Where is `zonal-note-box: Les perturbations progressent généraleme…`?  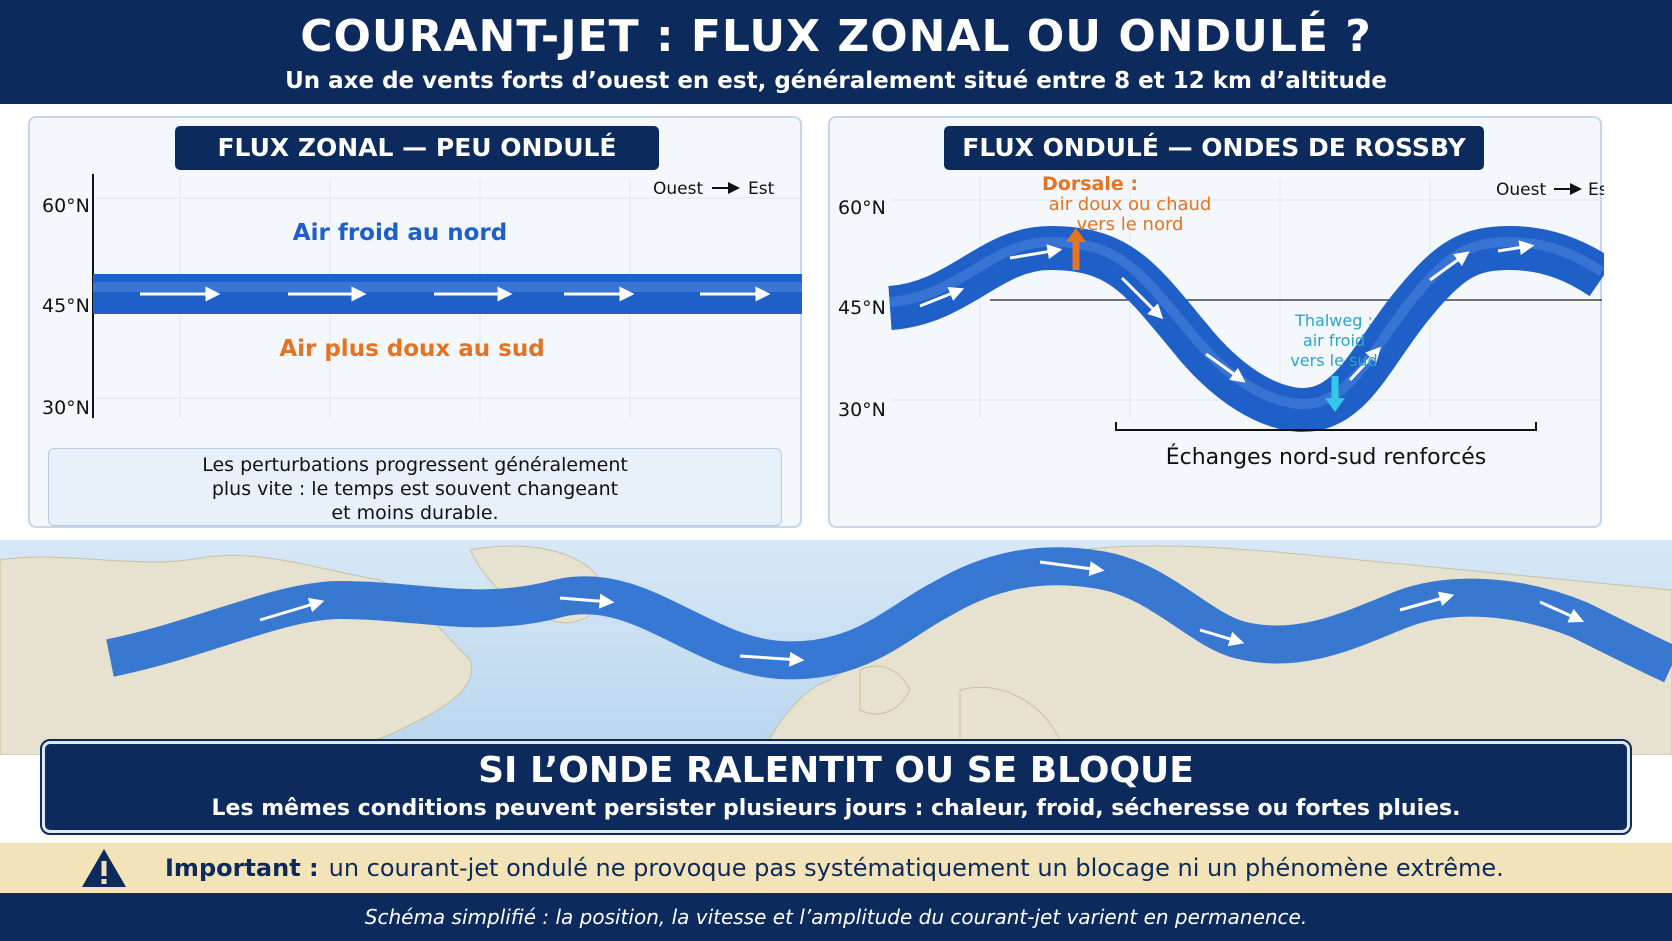
zonal-note-box: Les perturbations progressent généraleme… is located at coordinates (415, 487).